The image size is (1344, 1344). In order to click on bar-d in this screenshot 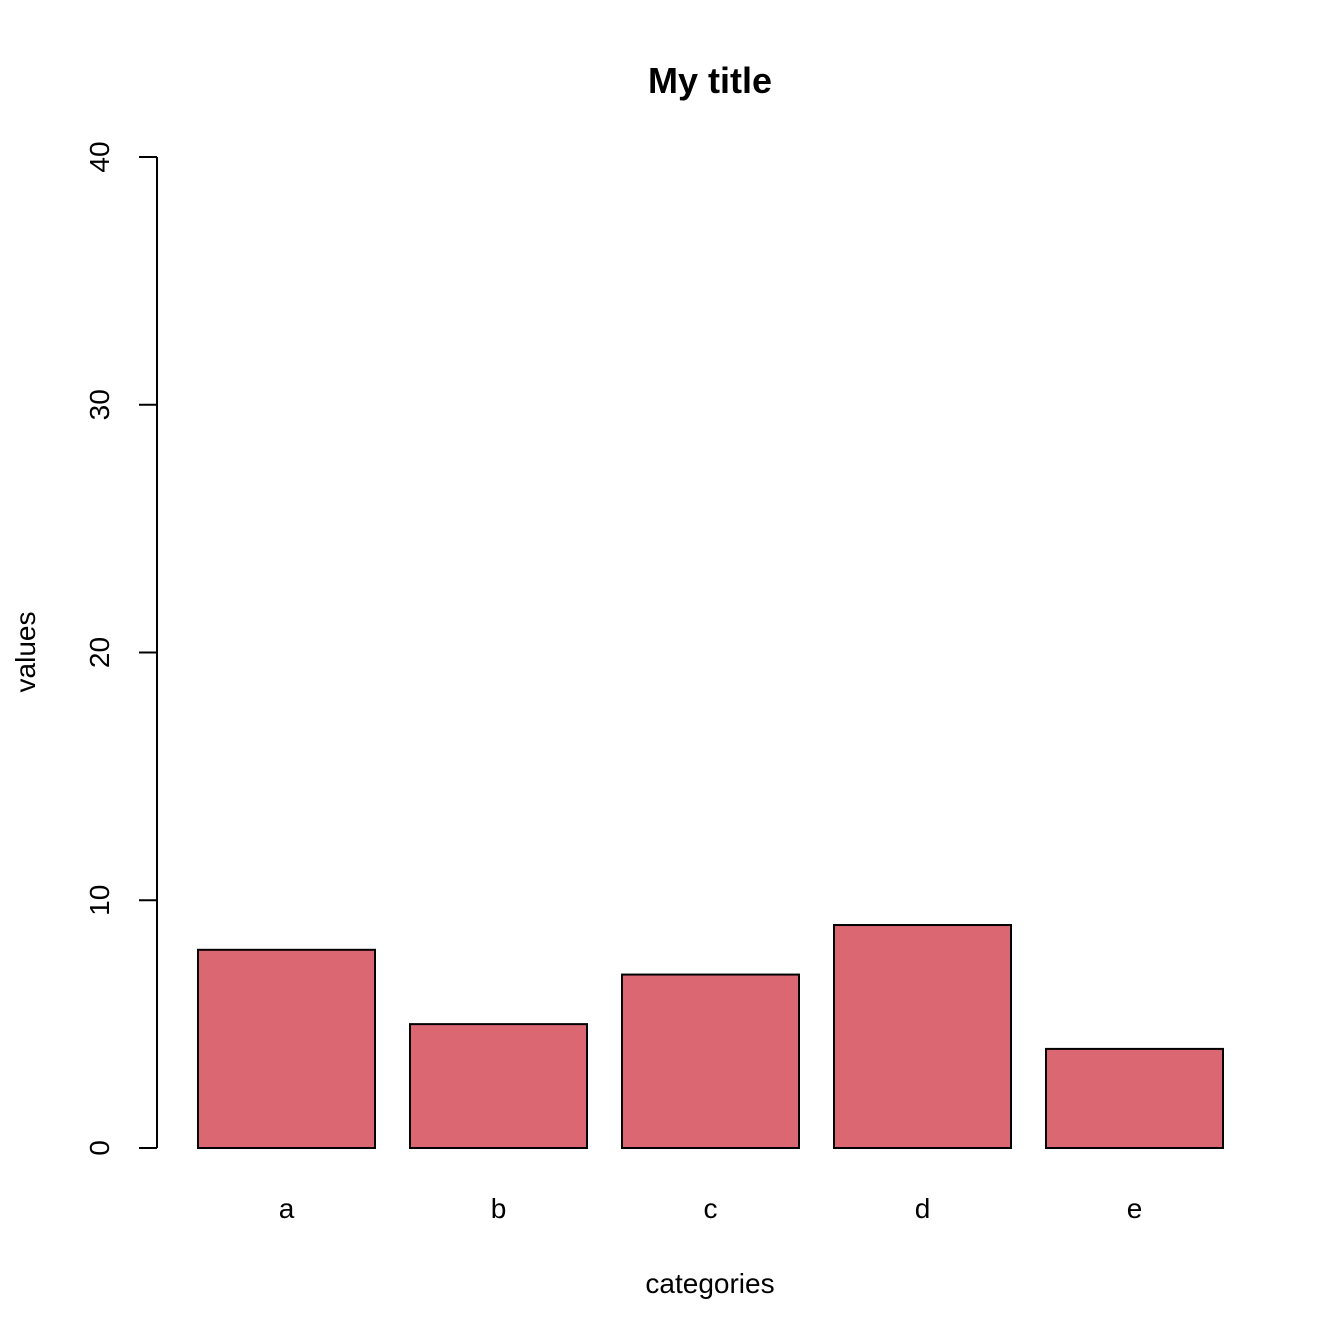, I will do `click(922, 1037)`.